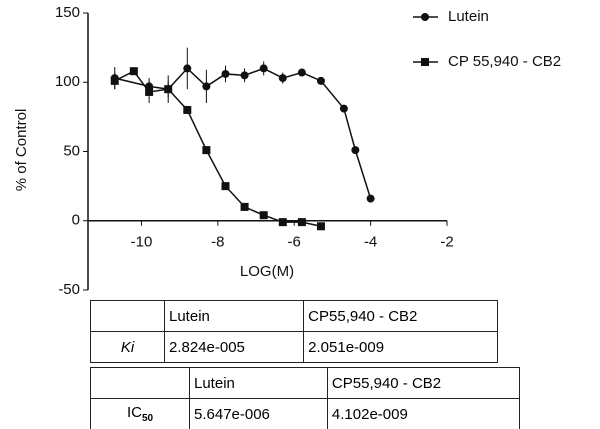 This screenshot has height=429, width=600. Describe the element at coordinates (468, 16) in the screenshot. I see `legend-label: Lutein` at that location.